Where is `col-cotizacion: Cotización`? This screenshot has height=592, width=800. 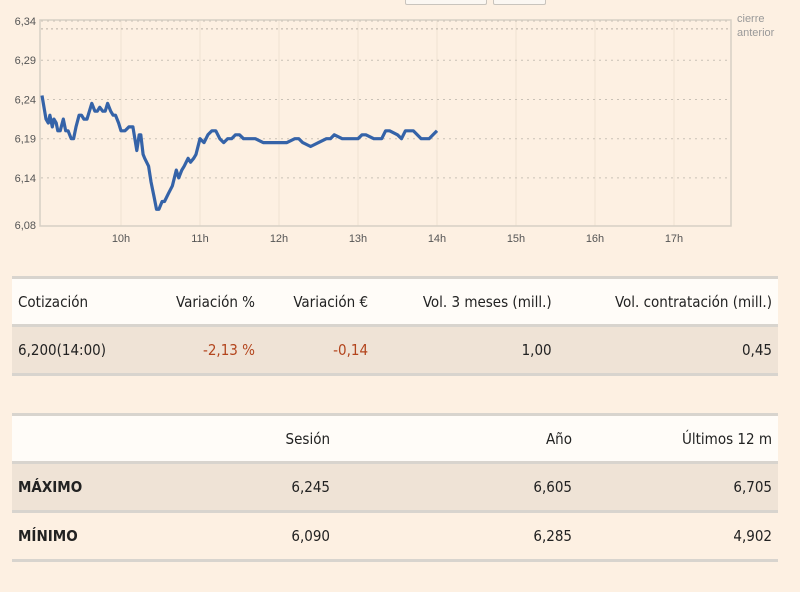 col-cotizacion: Cotización is located at coordinates (53, 301).